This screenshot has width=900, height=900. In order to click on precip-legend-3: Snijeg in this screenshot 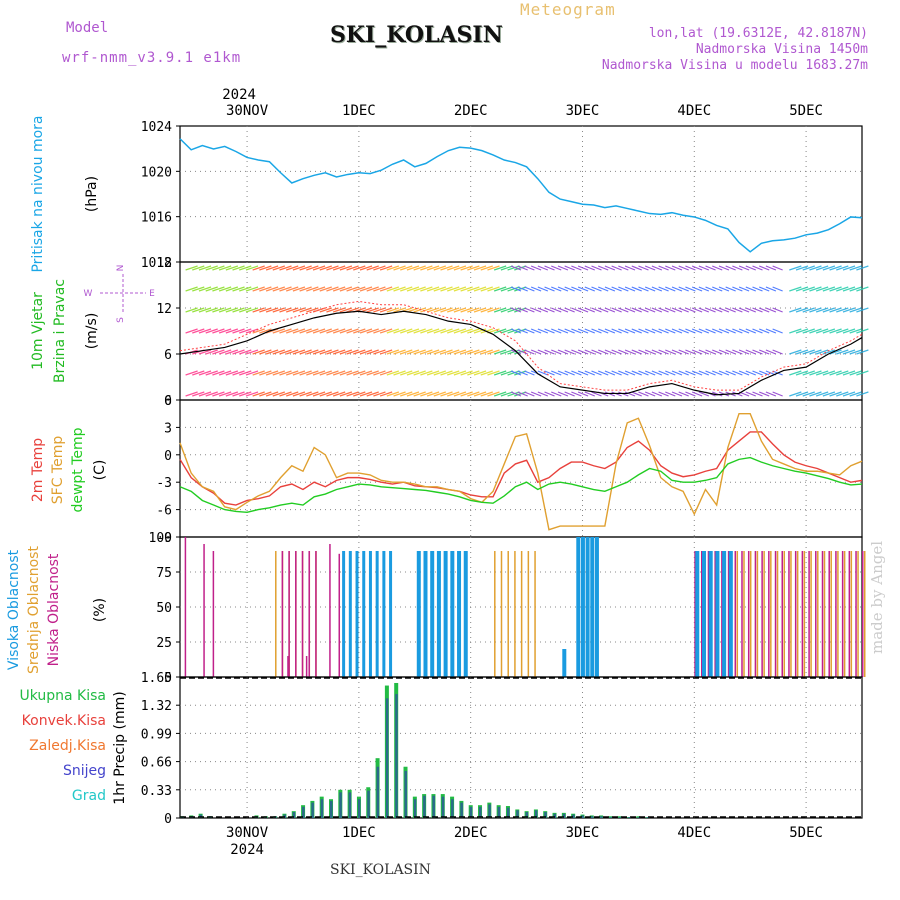, I will do `click(84, 771)`.